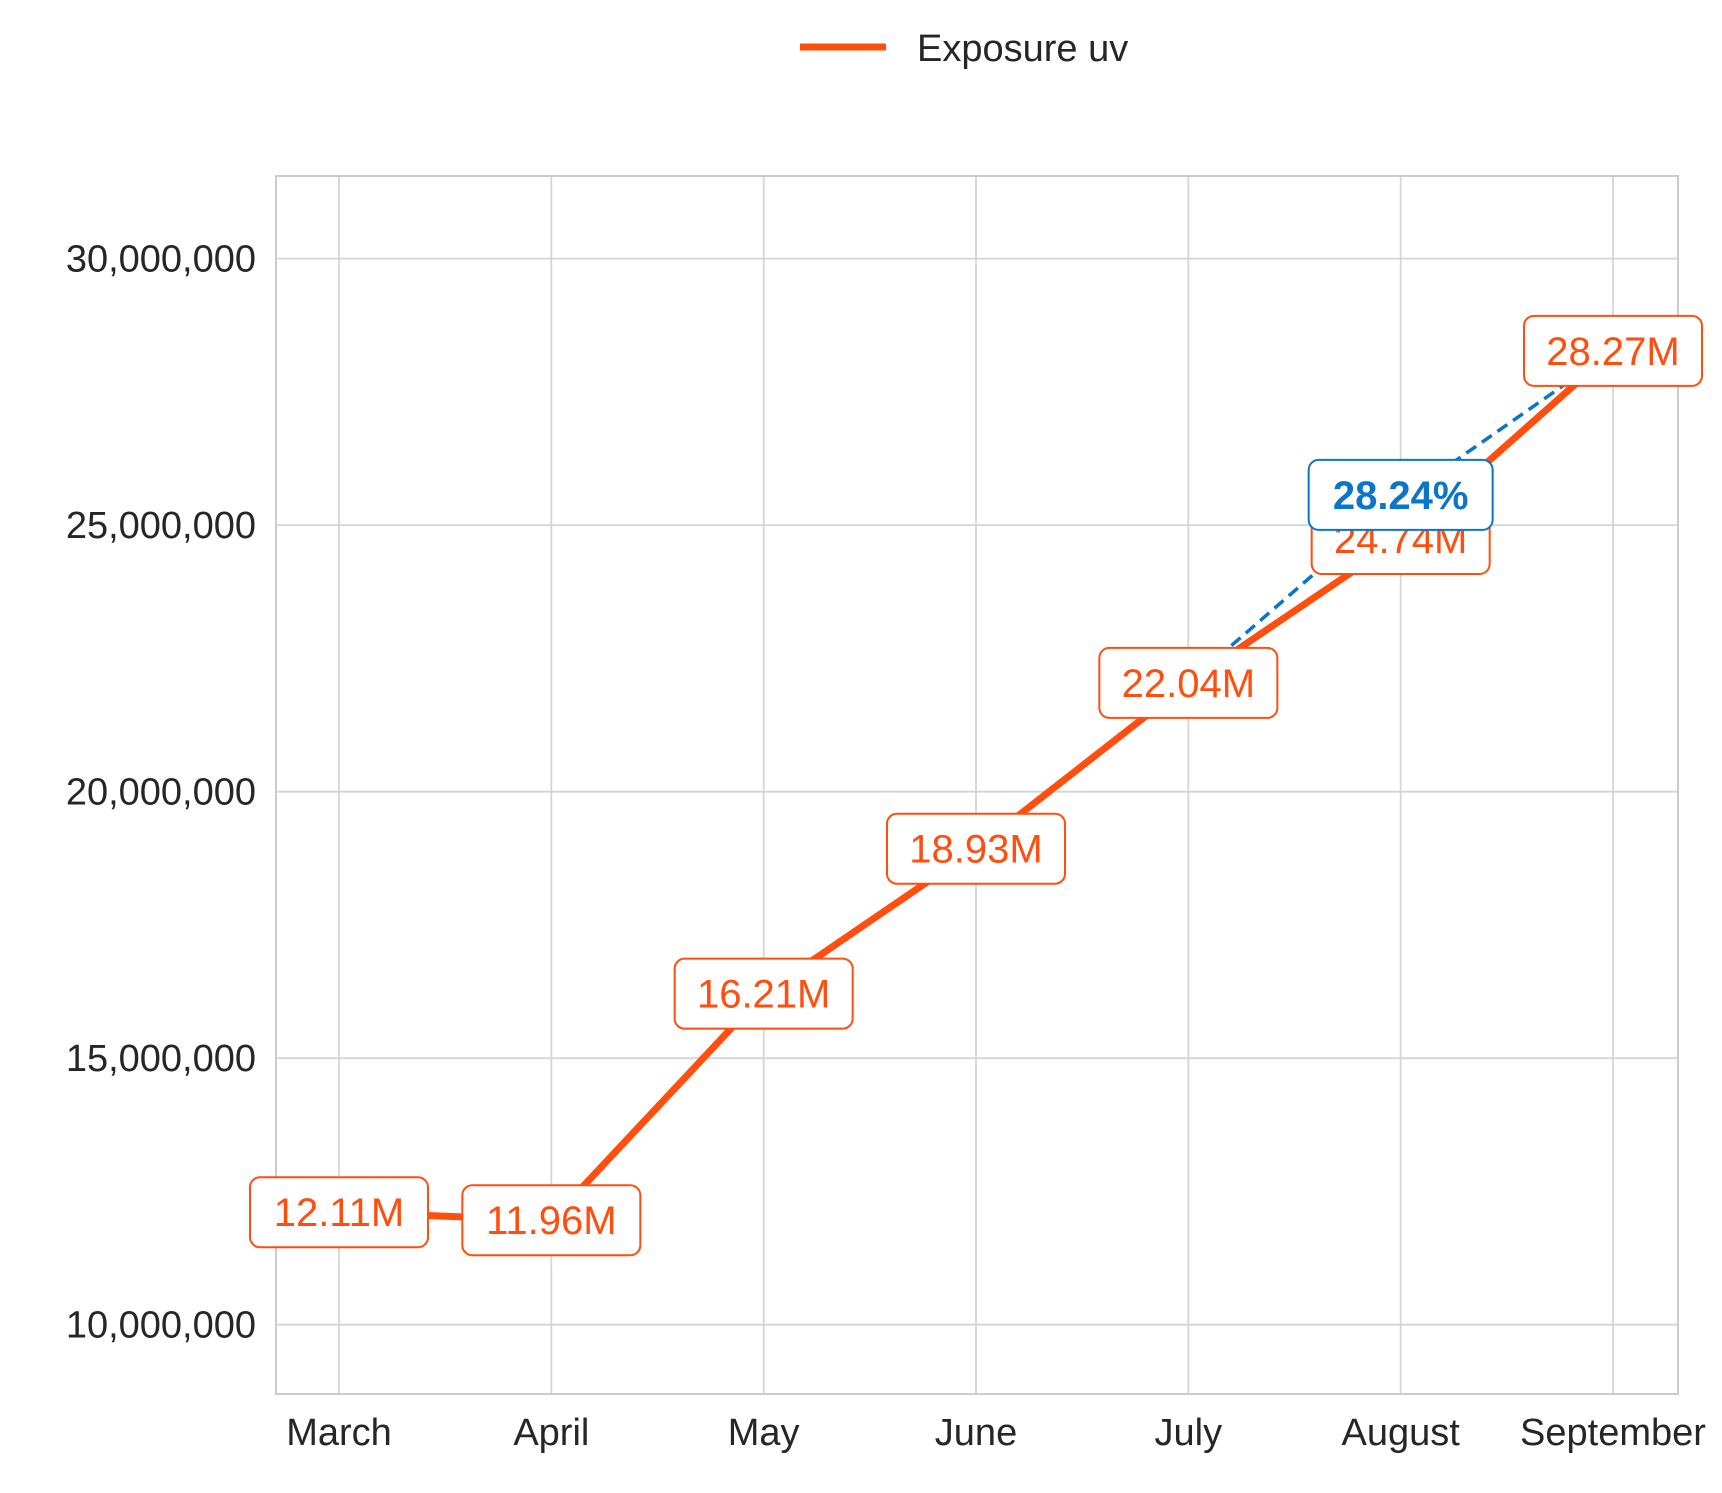  I want to click on y-tick-label: 20,000,000, so click(161, 793).